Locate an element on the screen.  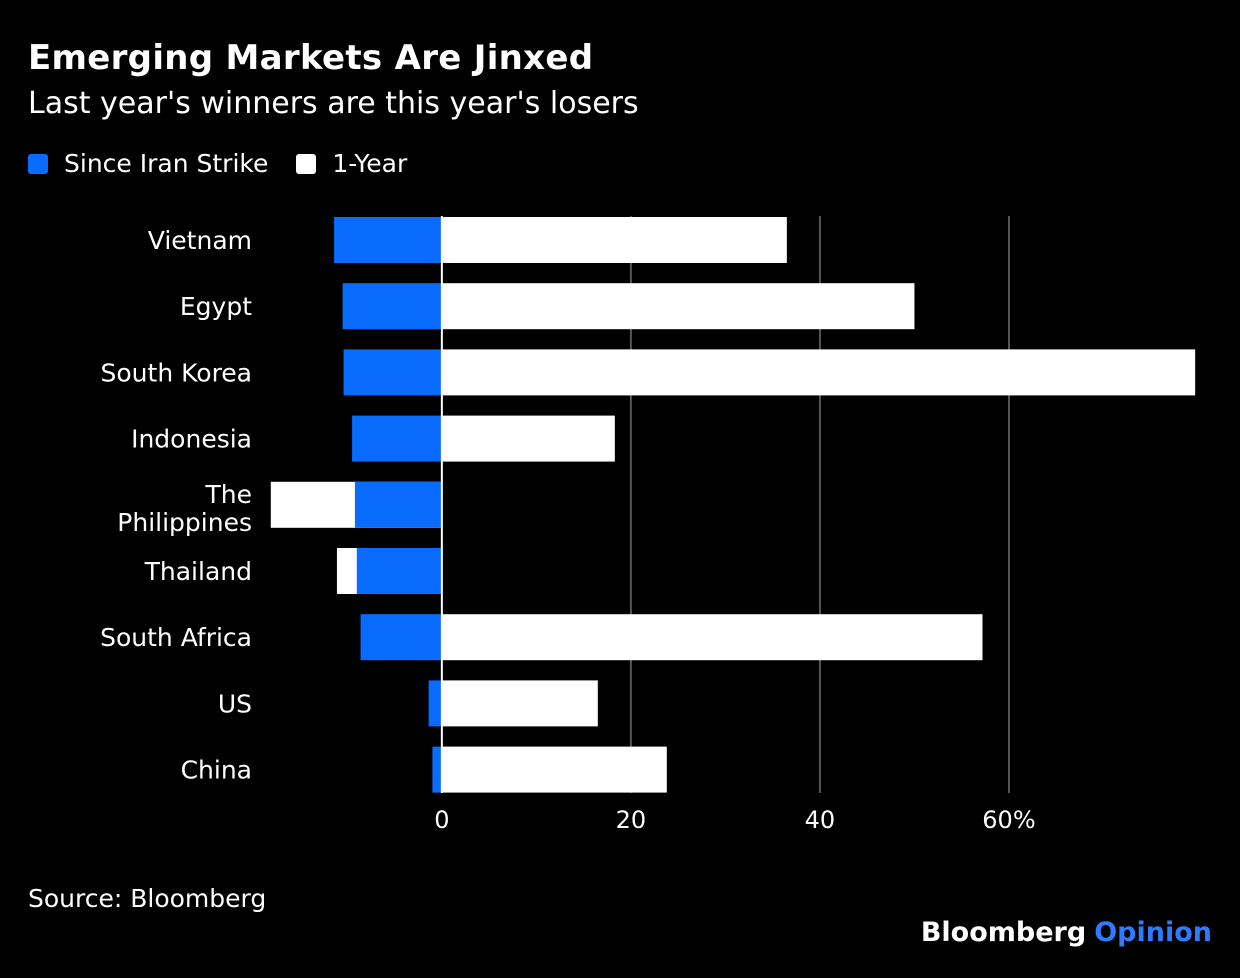
chart-title: Emerging Markets Are Jinxed is located at coordinates (311, 58).